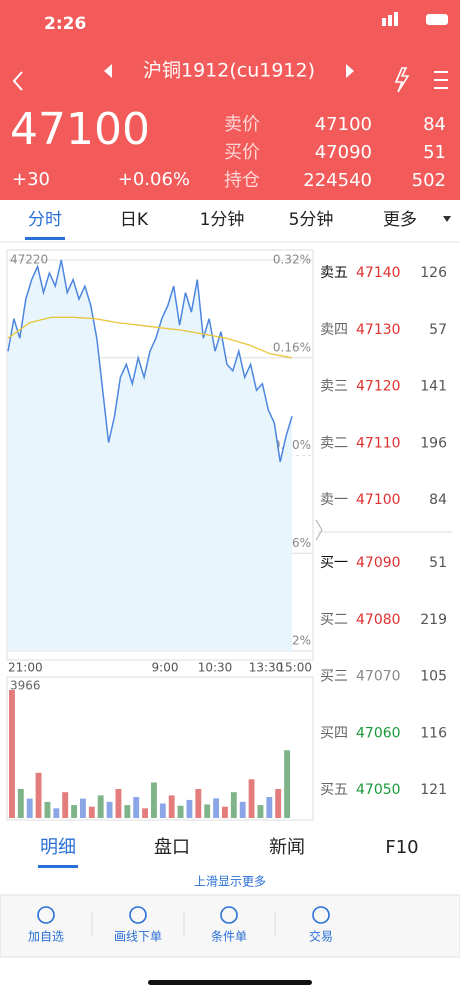 The width and height of the screenshot is (460, 996). What do you see at coordinates (25, 668) in the screenshot?
I see `x-tick-label: 21:00` at bounding box center [25, 668].